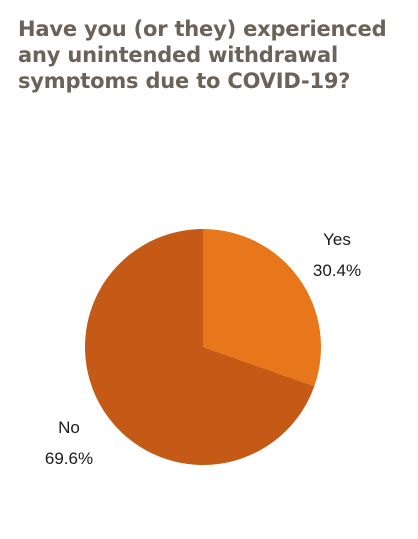 The image size is (418, 539). I want to click on slice-label-no: No, so click(69, 427).